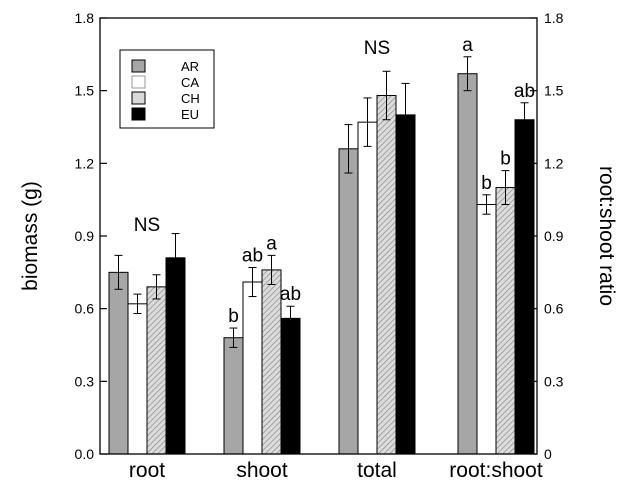  What do you see at coordinates (85, 454) in the screenshot?
I see `y-tick-label: 0.0` at bounding box center [85, 454].